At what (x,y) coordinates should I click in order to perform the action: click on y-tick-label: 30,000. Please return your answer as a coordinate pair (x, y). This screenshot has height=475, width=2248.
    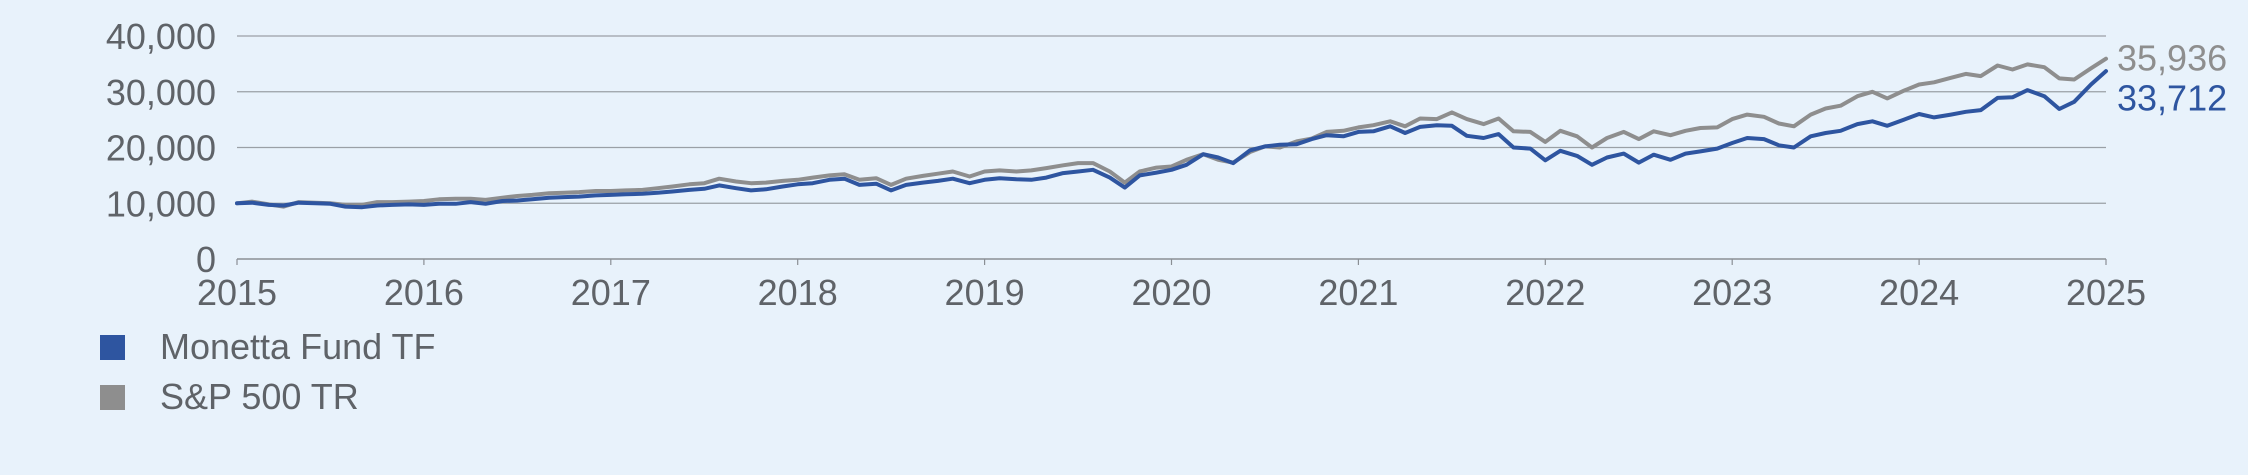
    Looking at the image, I should click on (161, 92).